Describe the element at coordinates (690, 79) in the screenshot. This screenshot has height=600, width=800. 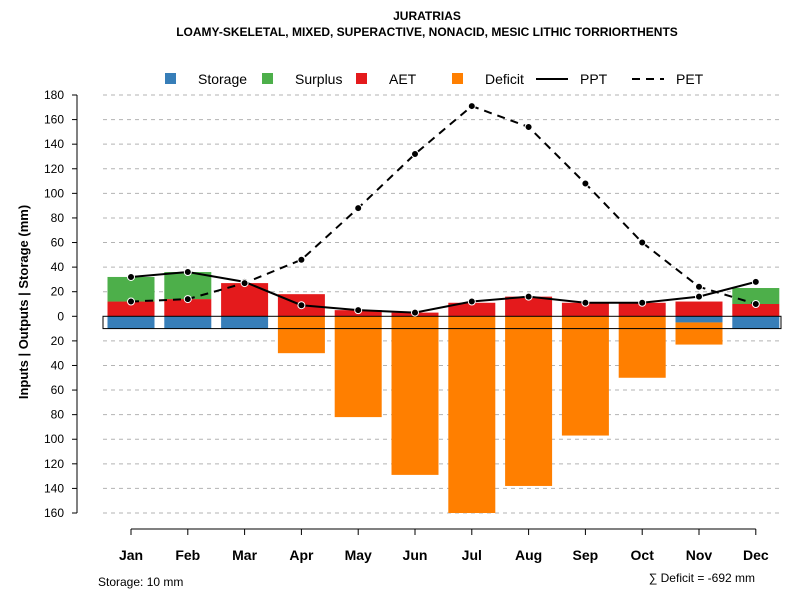
I see `legend-label: PET` at that location.